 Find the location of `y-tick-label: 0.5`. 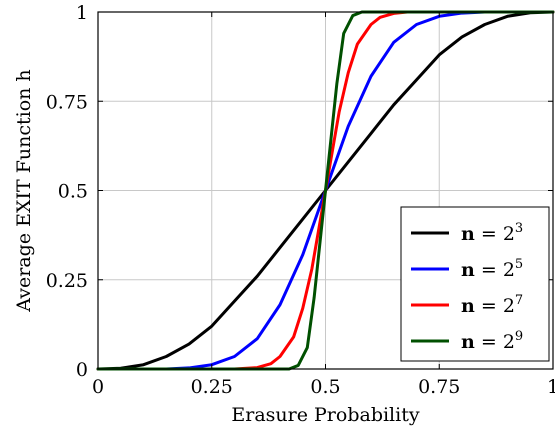

y-tick-label: 0.5 is located at coordinates (73, 192).